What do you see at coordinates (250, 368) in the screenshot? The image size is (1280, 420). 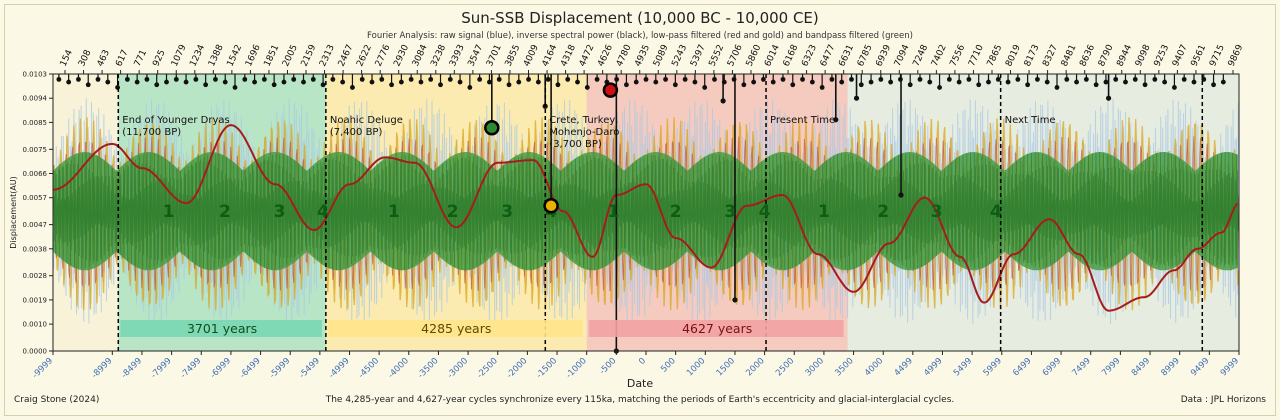 I see `x-tick-label: -6499` at bounding box center [250, 368].